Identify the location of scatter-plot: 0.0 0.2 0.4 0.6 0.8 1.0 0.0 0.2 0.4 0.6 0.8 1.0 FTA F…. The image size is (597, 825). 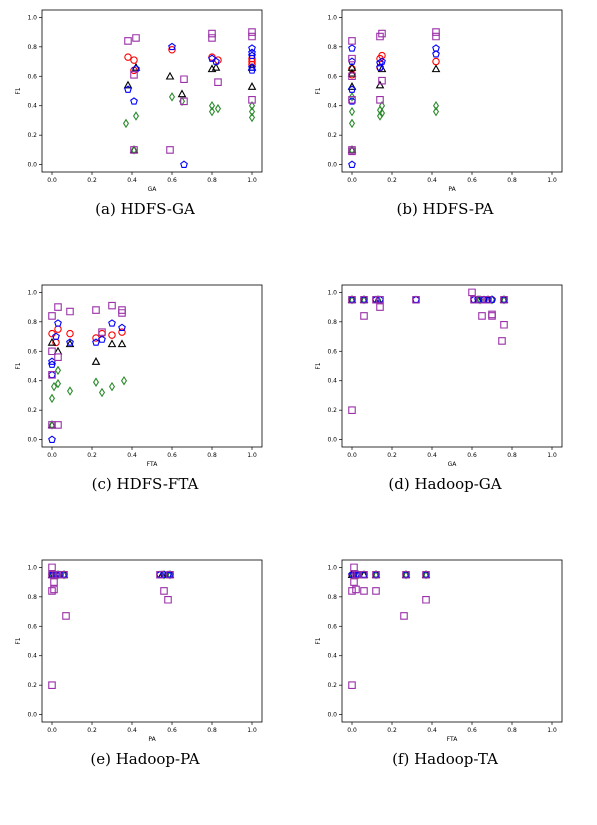
(439, 651).